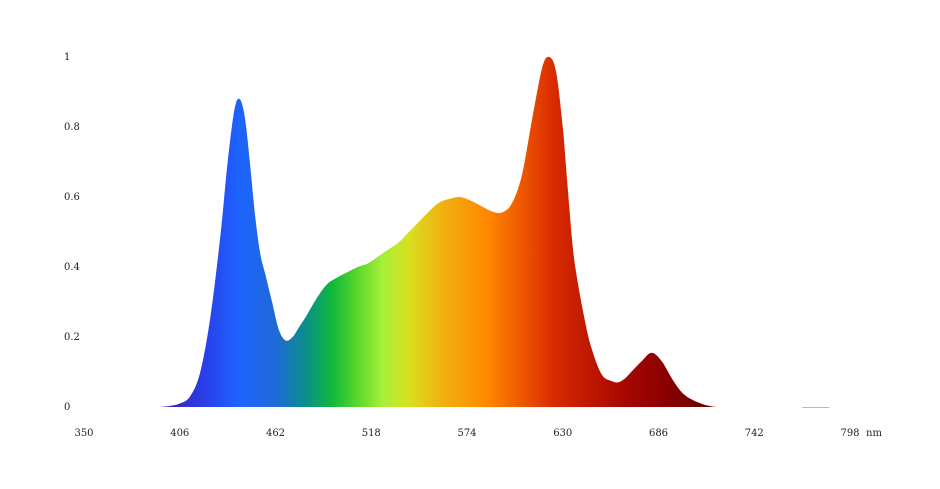 The width and height of the screenshot is (940, 489). Describe the element at coordinates (72, 267) in the screenshot. I see `y-tick-label: 0.4` at that location.